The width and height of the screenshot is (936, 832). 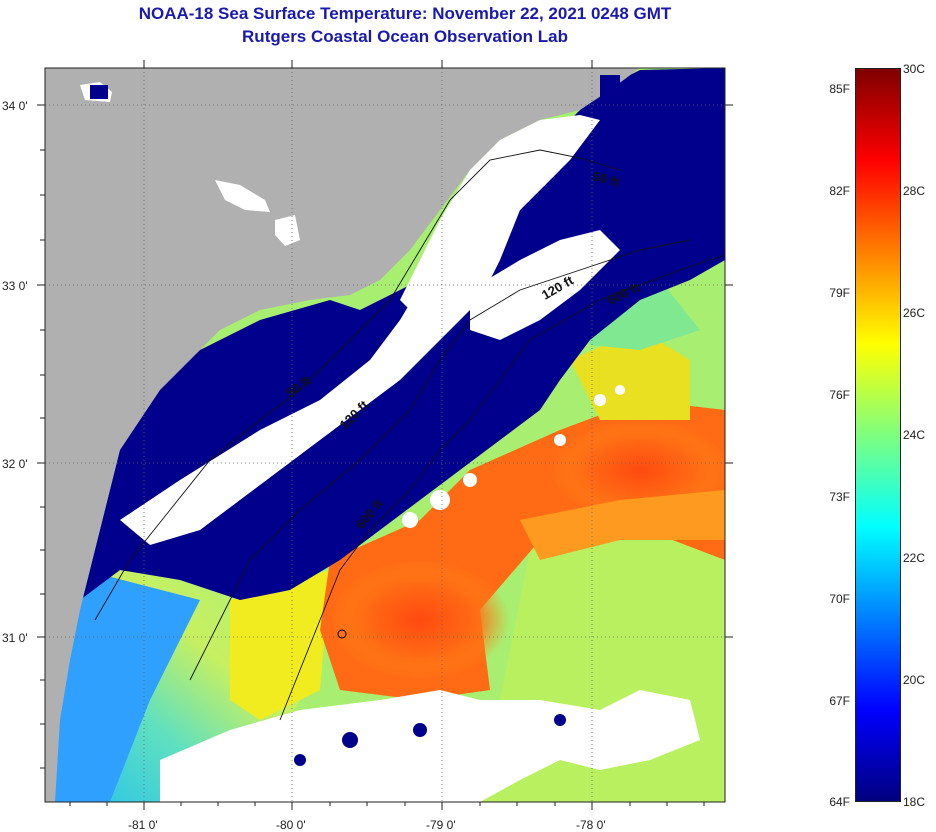 What do you see at coordinates (839, 89) in the screenshot?
I see `colorbar-f-label: 85F` at bounding box center [839, 89].